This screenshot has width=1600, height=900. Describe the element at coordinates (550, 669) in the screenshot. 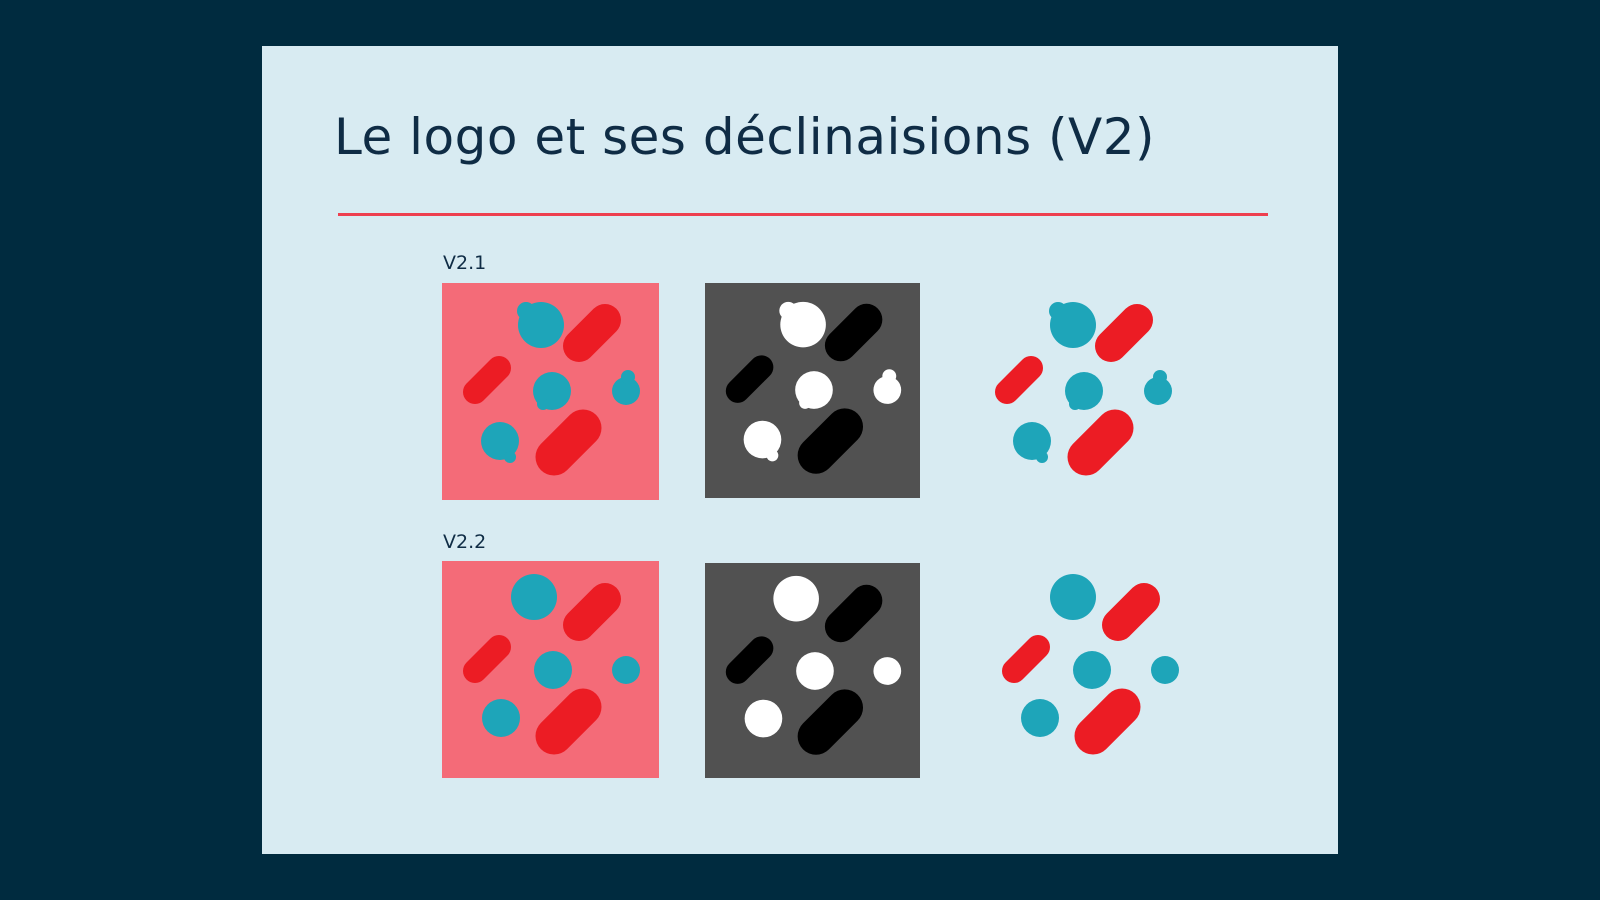

I see `logo-v2-2-coral` at that location.